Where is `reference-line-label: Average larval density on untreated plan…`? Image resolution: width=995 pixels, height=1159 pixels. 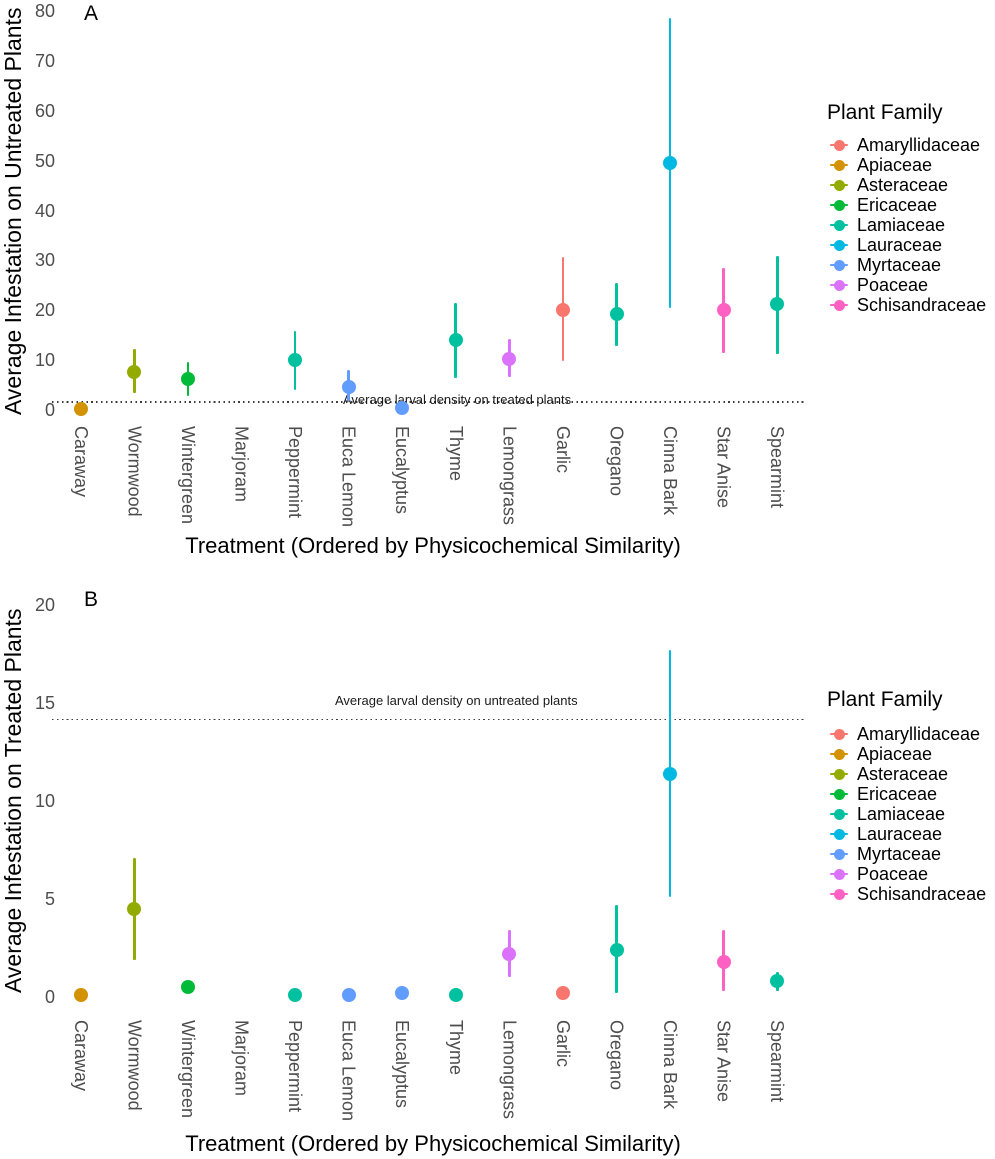
reference-line-label: Average larval density on untreated plan… is located at coordinates (456, 700).